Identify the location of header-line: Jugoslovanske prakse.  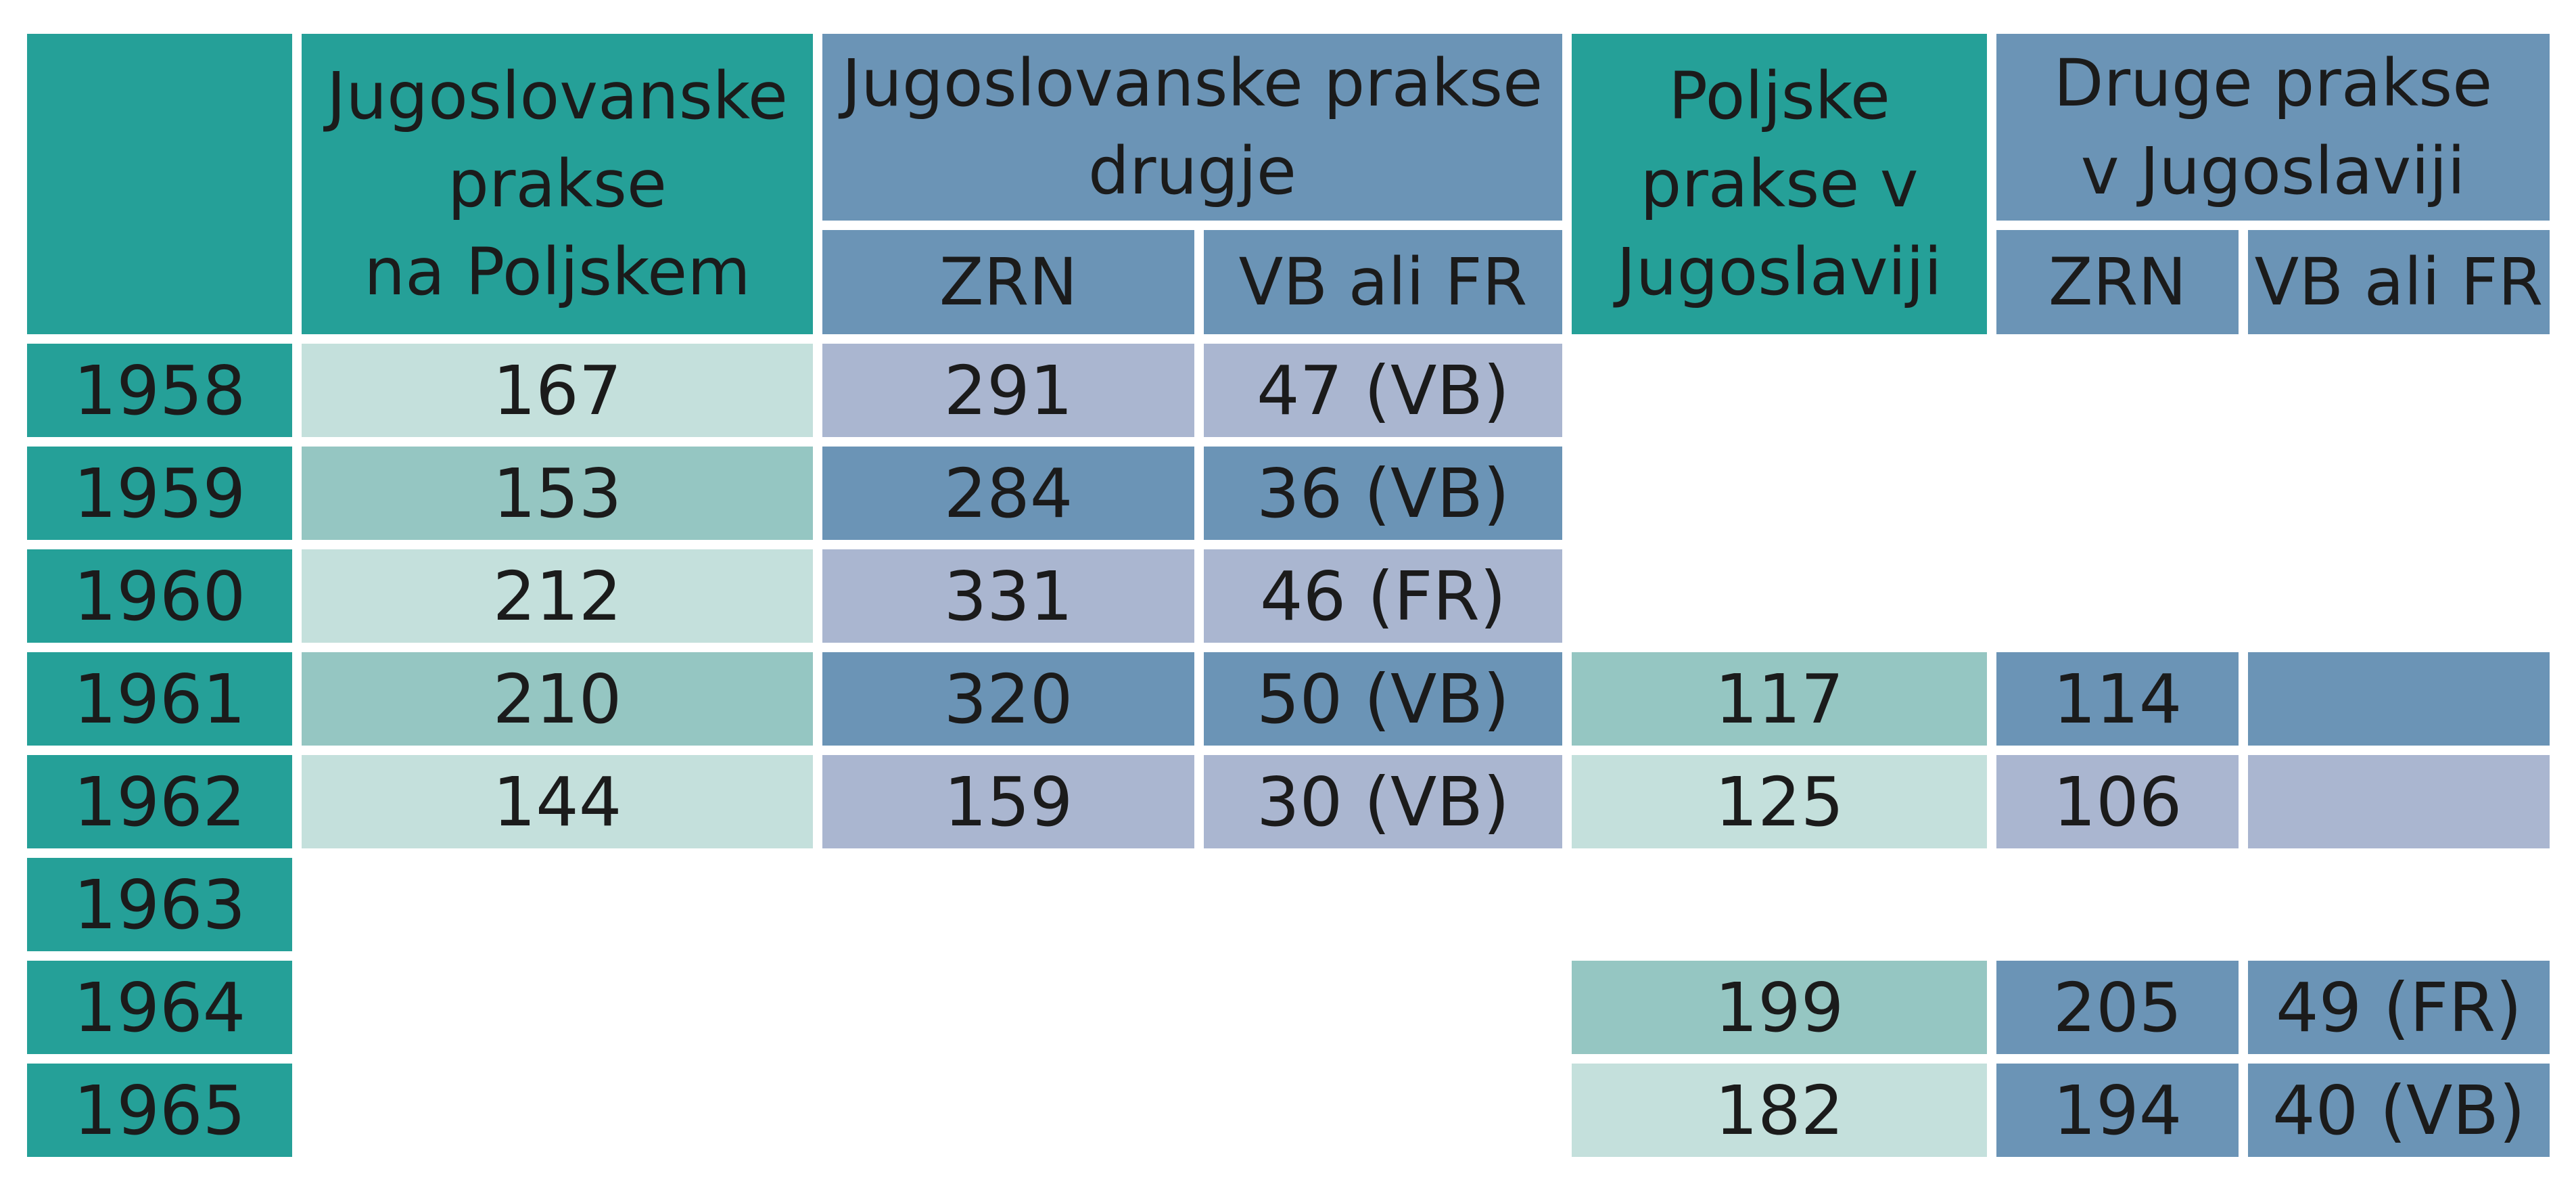
(1192, 83).